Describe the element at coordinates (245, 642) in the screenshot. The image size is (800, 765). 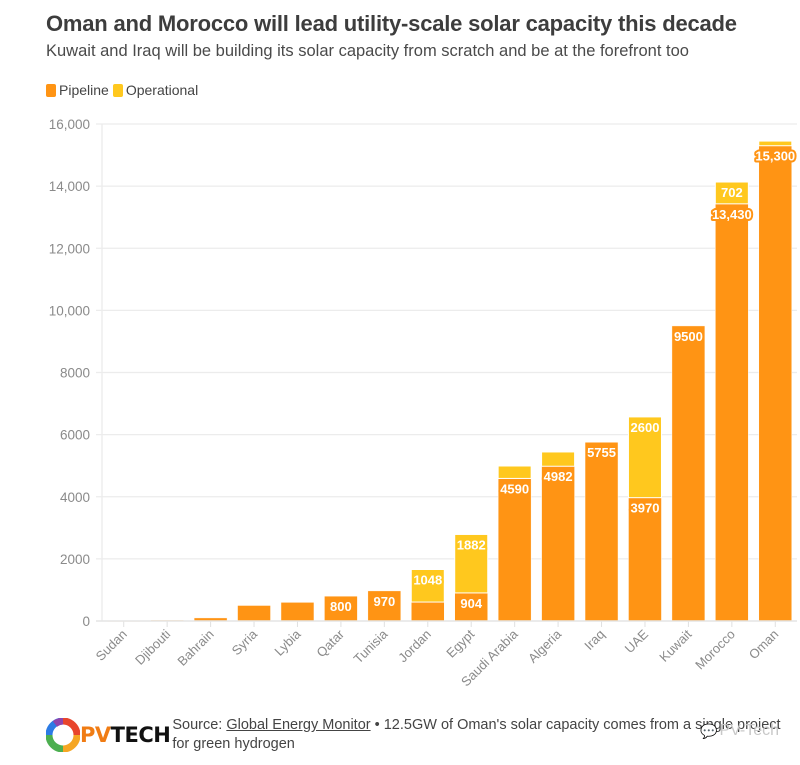
I see `x-tick-label: Syria` at that location.